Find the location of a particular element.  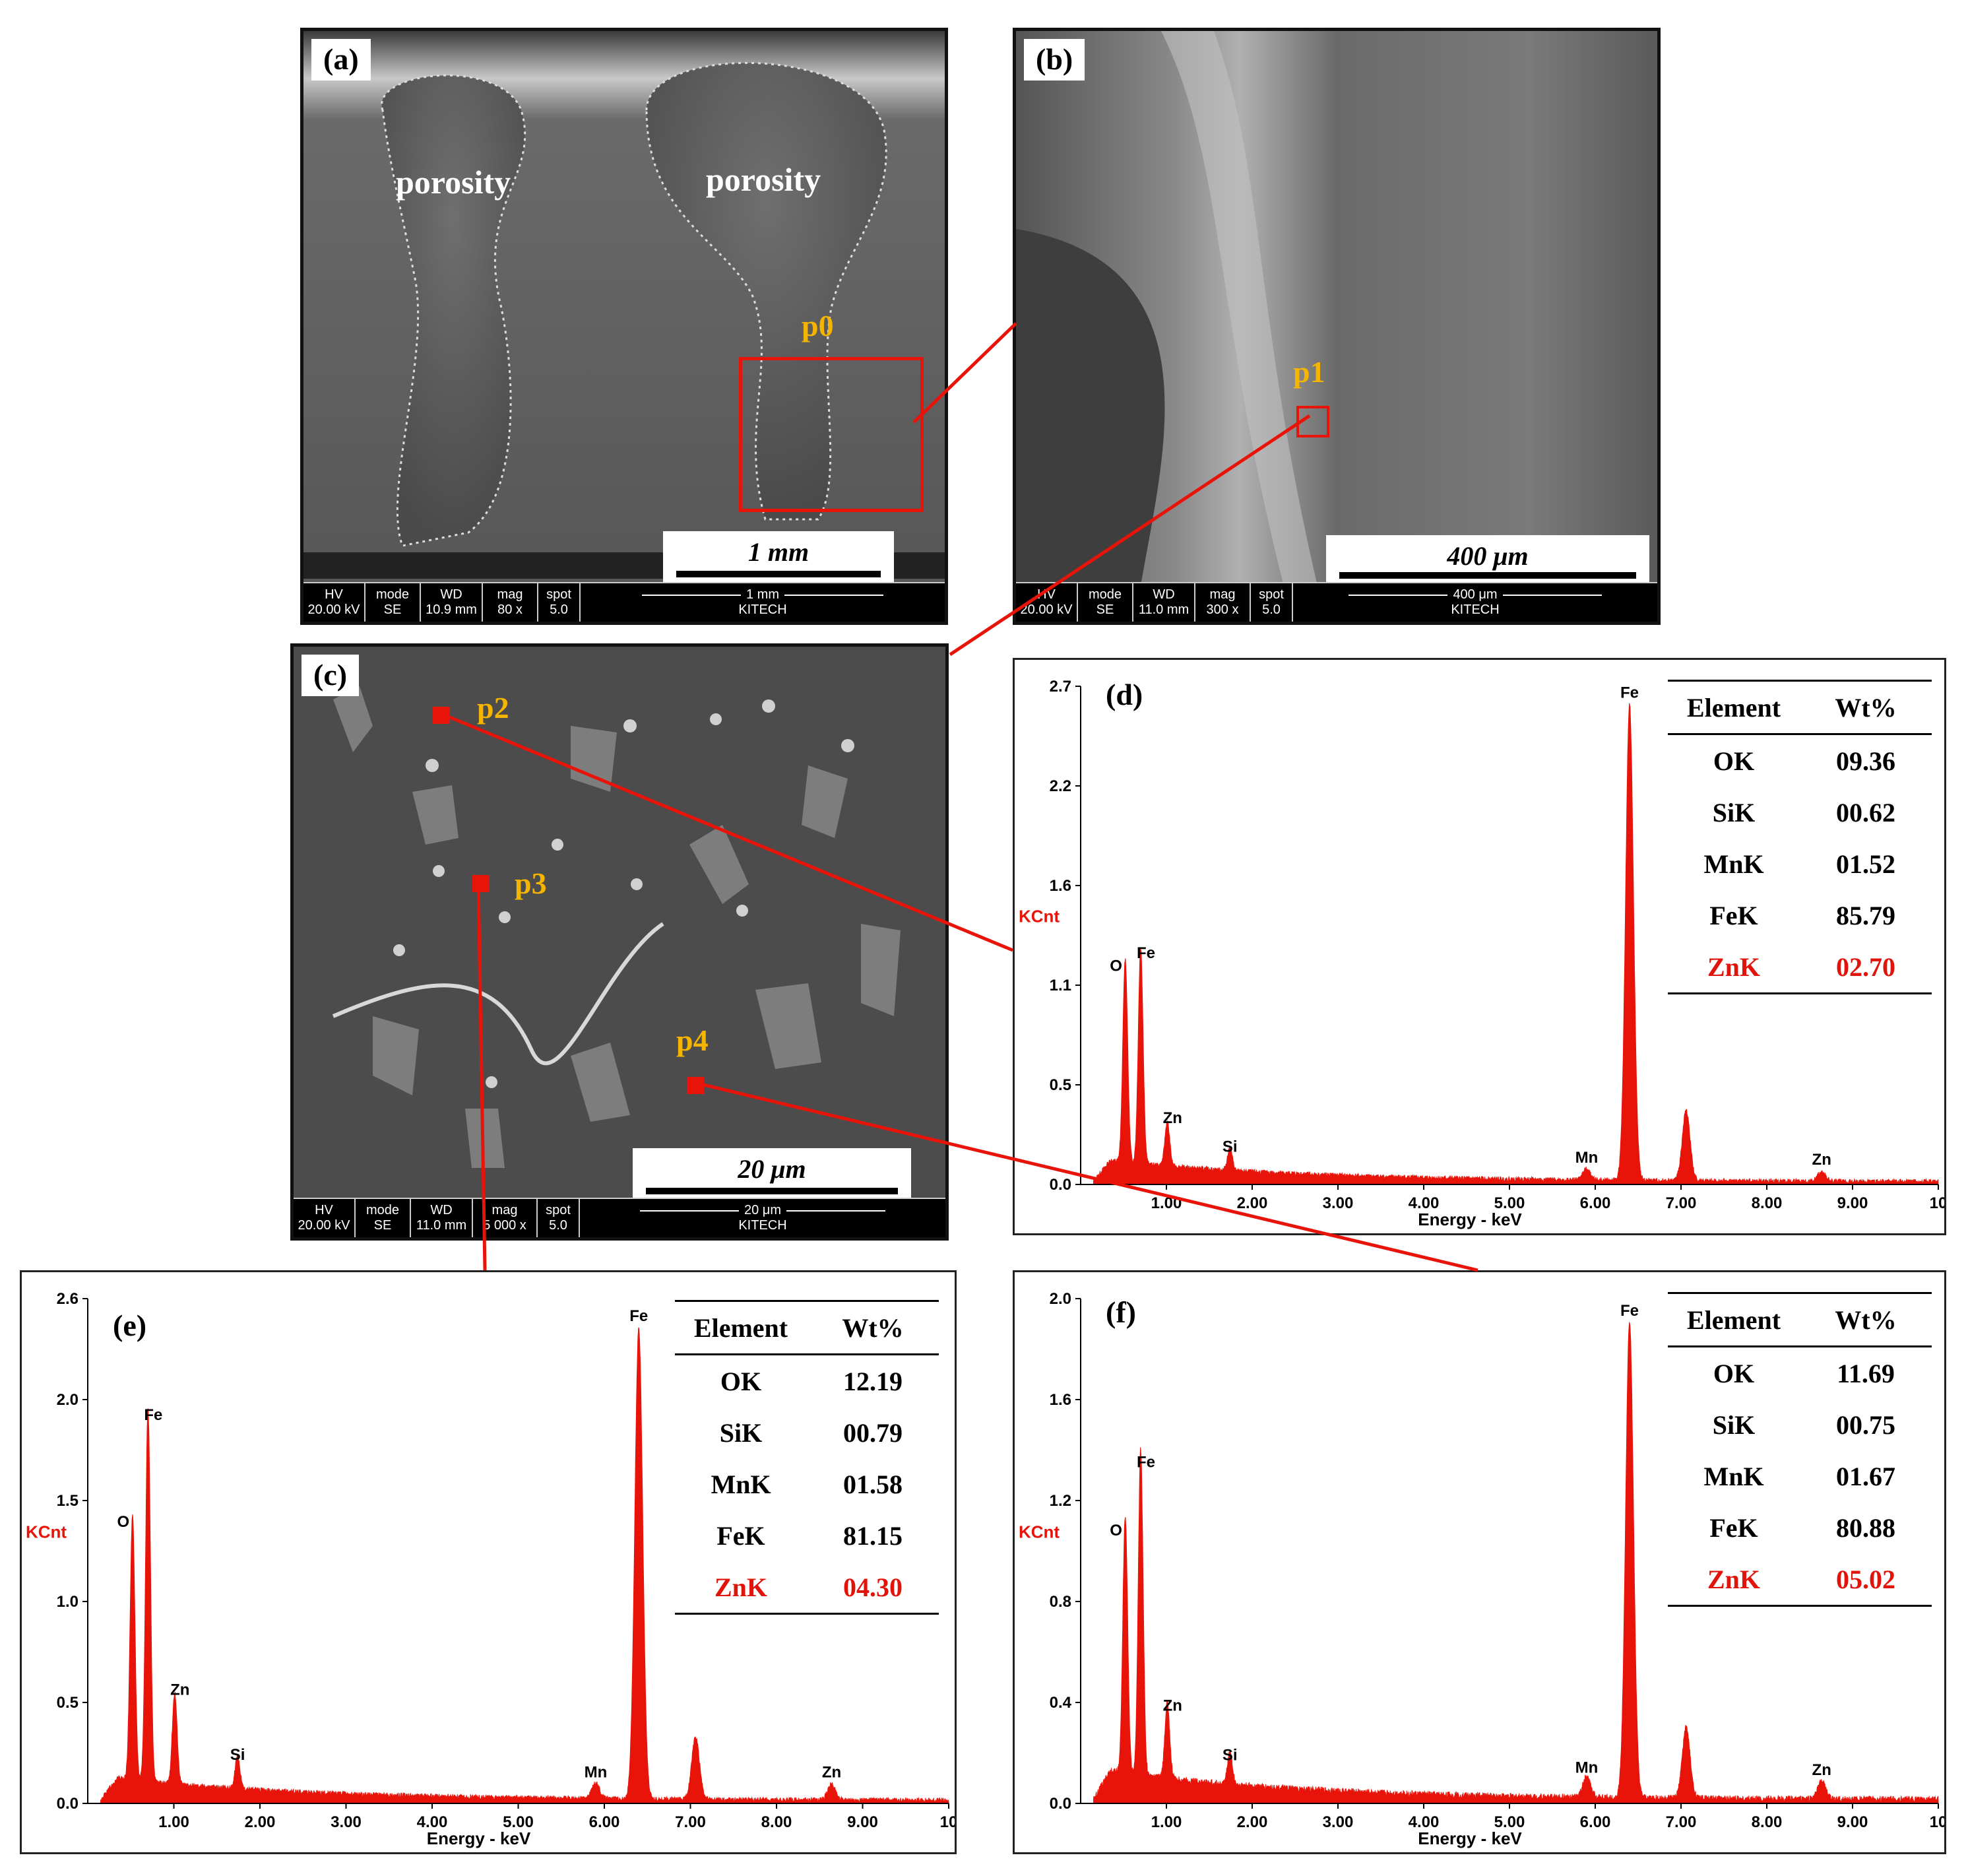

table-cell: 81.15 is located at coordinates (873, 1535).